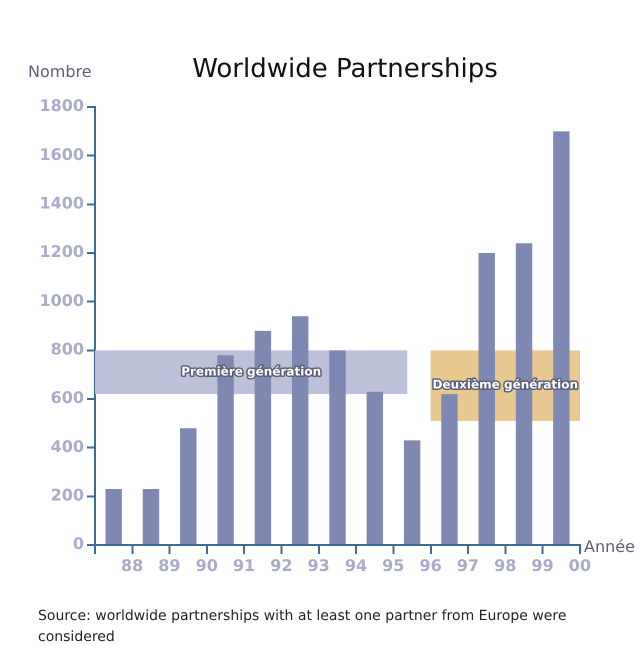  What do you see at coordinates (579, 565) in the screenshot?
I see `x-tick-label: 00` at bounding box center [579, 565].